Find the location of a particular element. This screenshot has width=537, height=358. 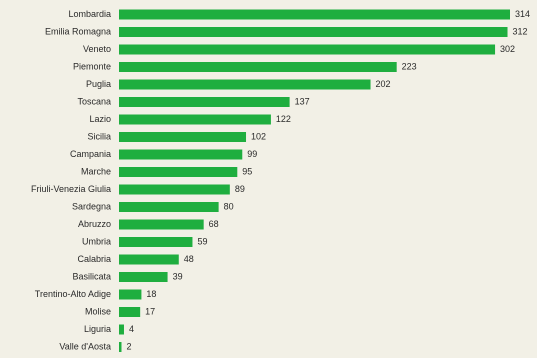

value-label: 137 is located at coordinates (302, 101).